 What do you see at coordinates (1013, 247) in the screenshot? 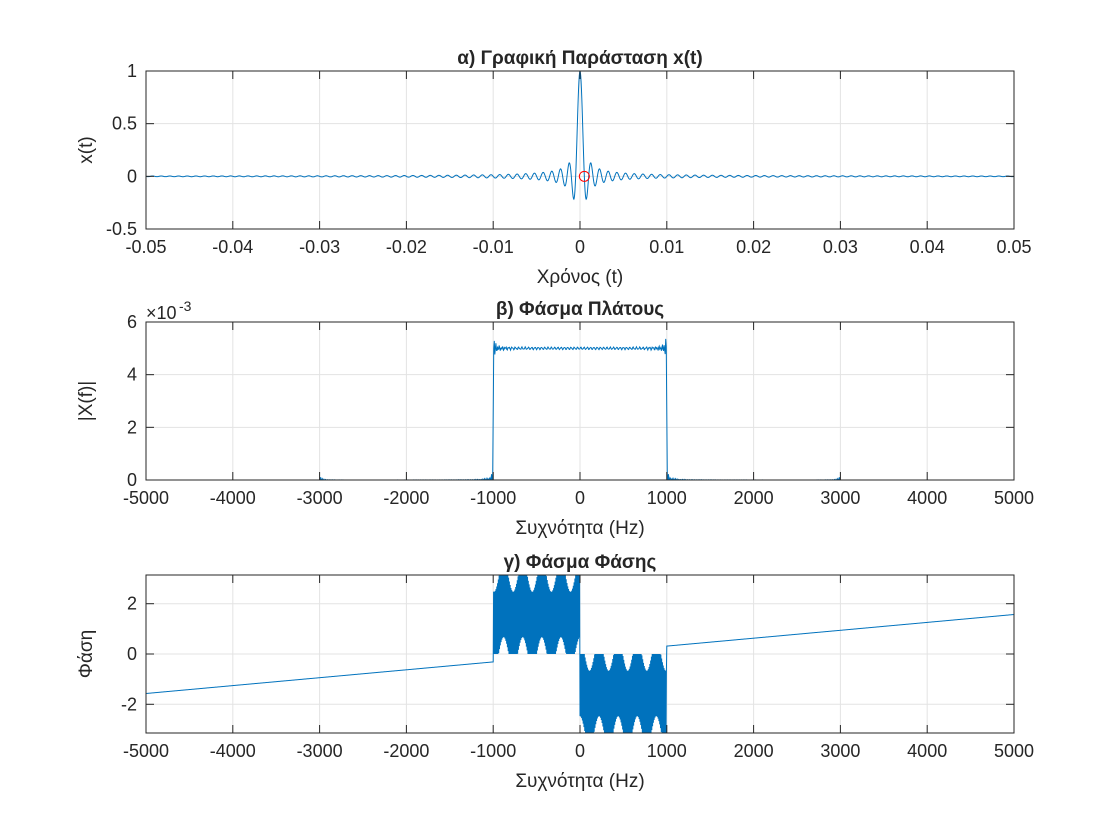
I see `x-tick-label: 0.05` at bounding box center [1013, 247].